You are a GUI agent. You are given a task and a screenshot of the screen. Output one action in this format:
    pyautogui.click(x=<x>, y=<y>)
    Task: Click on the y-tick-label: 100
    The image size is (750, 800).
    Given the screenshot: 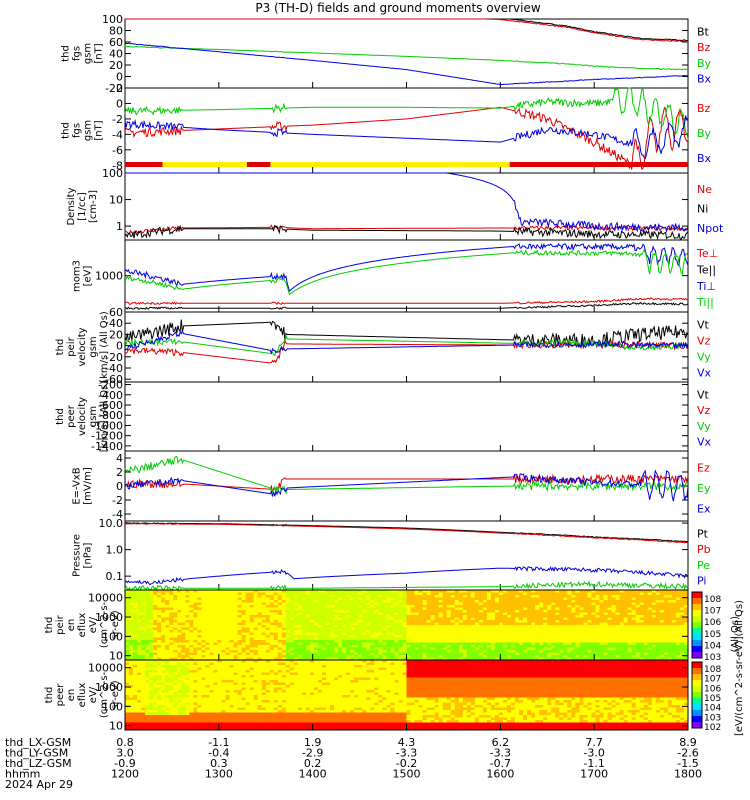 What is the action you would take?
    pyautogui.click(x=112, y=173)
    